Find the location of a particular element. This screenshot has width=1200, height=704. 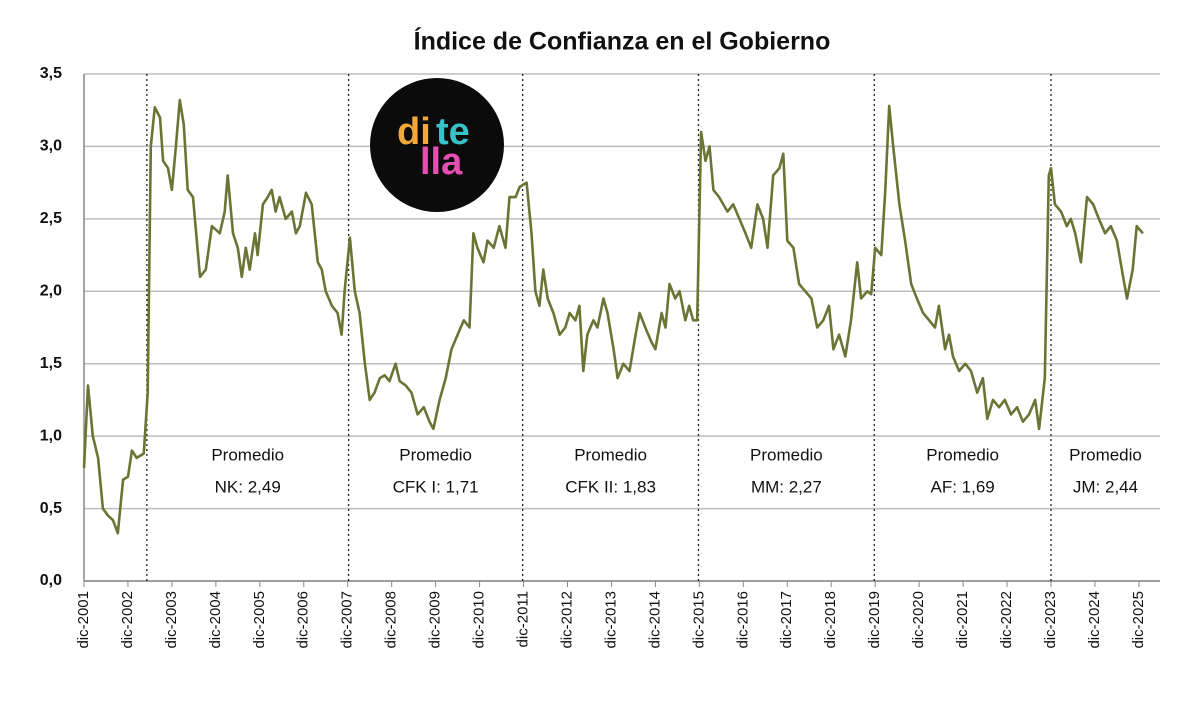

x-tick-label: dic-2012 is located at coordinates (566, 620).